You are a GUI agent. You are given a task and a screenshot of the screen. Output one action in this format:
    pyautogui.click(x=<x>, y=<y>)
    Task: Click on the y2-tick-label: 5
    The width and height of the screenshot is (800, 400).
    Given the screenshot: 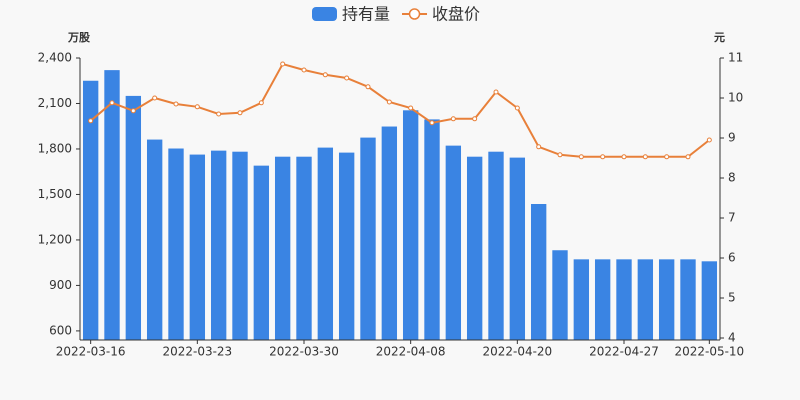 What is the action you would take?
    pyautogui.click(x=732, y=298)
    